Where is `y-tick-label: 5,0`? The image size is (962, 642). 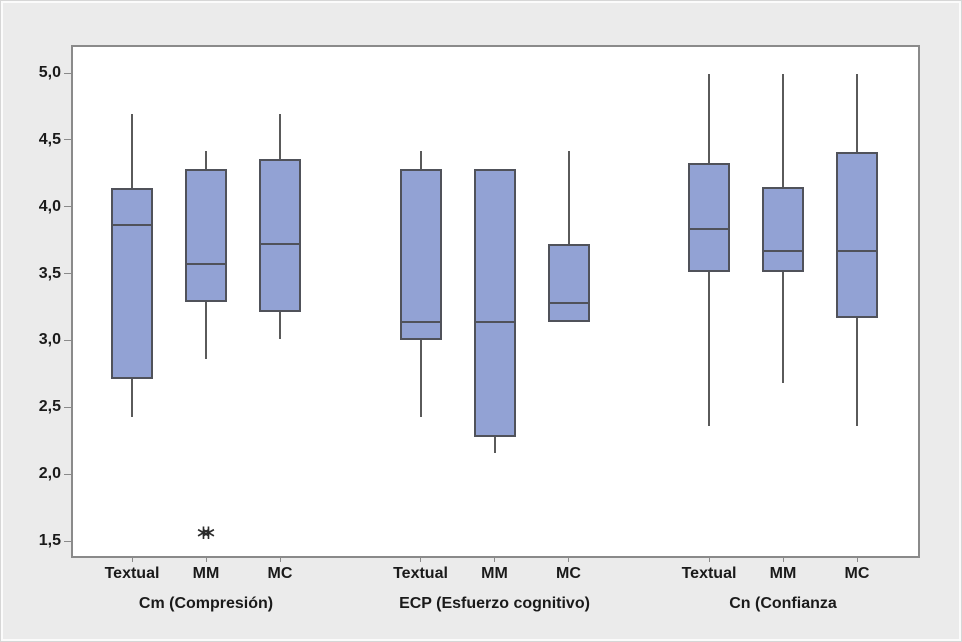 y-tick-label: 5,0 is located at coordinates (49, 72).